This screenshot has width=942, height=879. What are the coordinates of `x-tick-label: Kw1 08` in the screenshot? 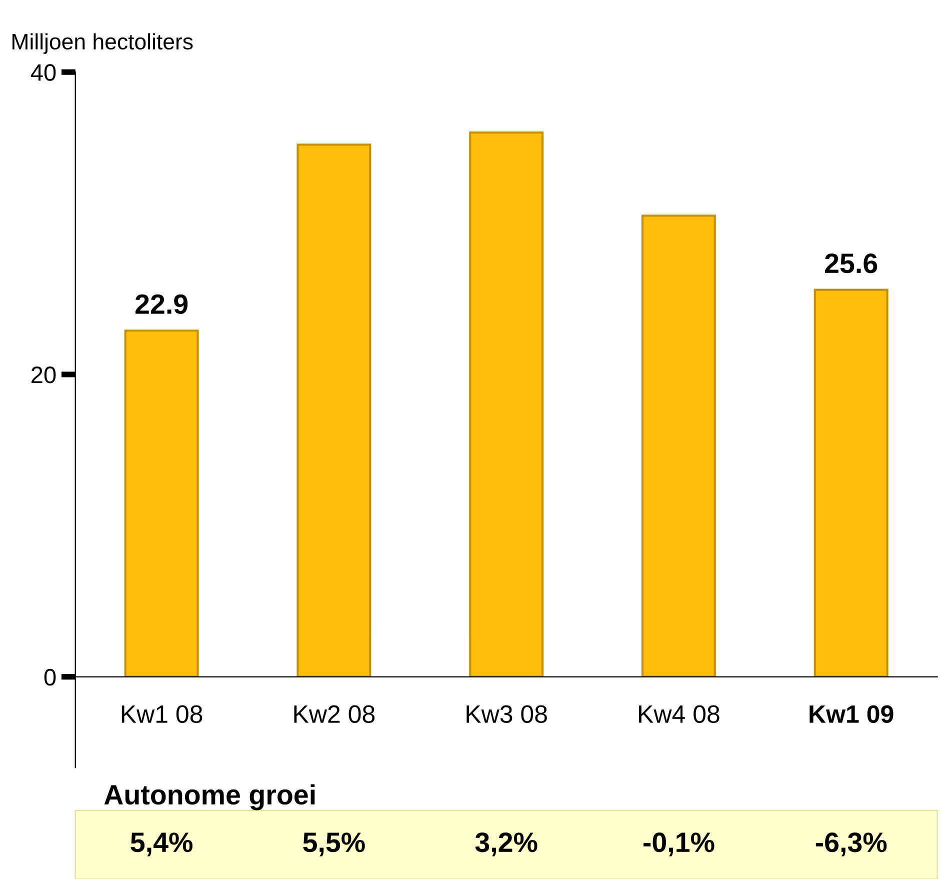 It's located at (162, 714).